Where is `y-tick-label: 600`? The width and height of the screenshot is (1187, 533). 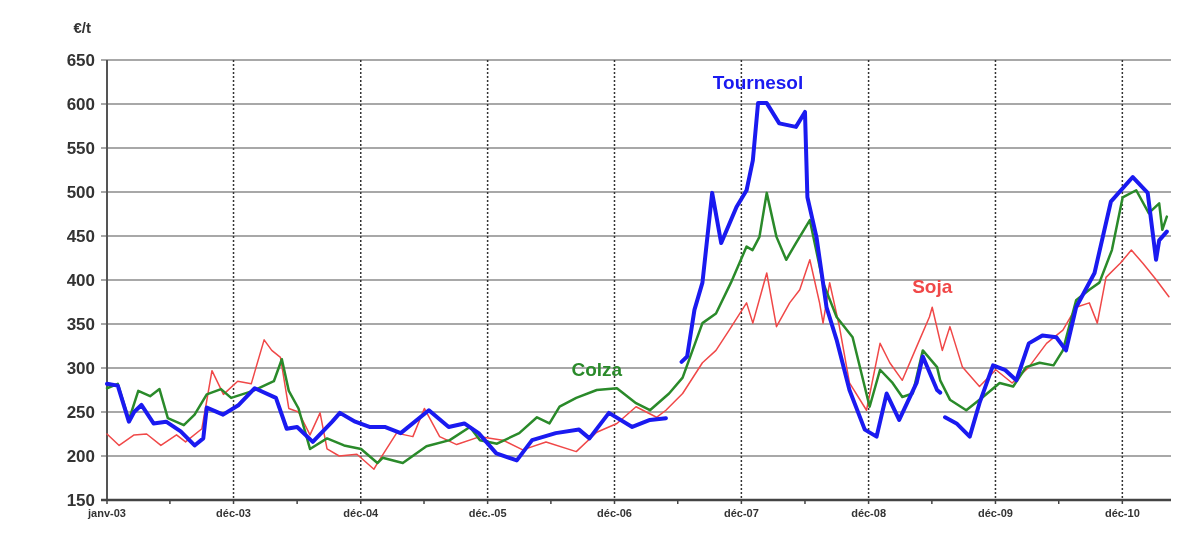
y-tick-label: 600 is located at coordinates (80, 104).